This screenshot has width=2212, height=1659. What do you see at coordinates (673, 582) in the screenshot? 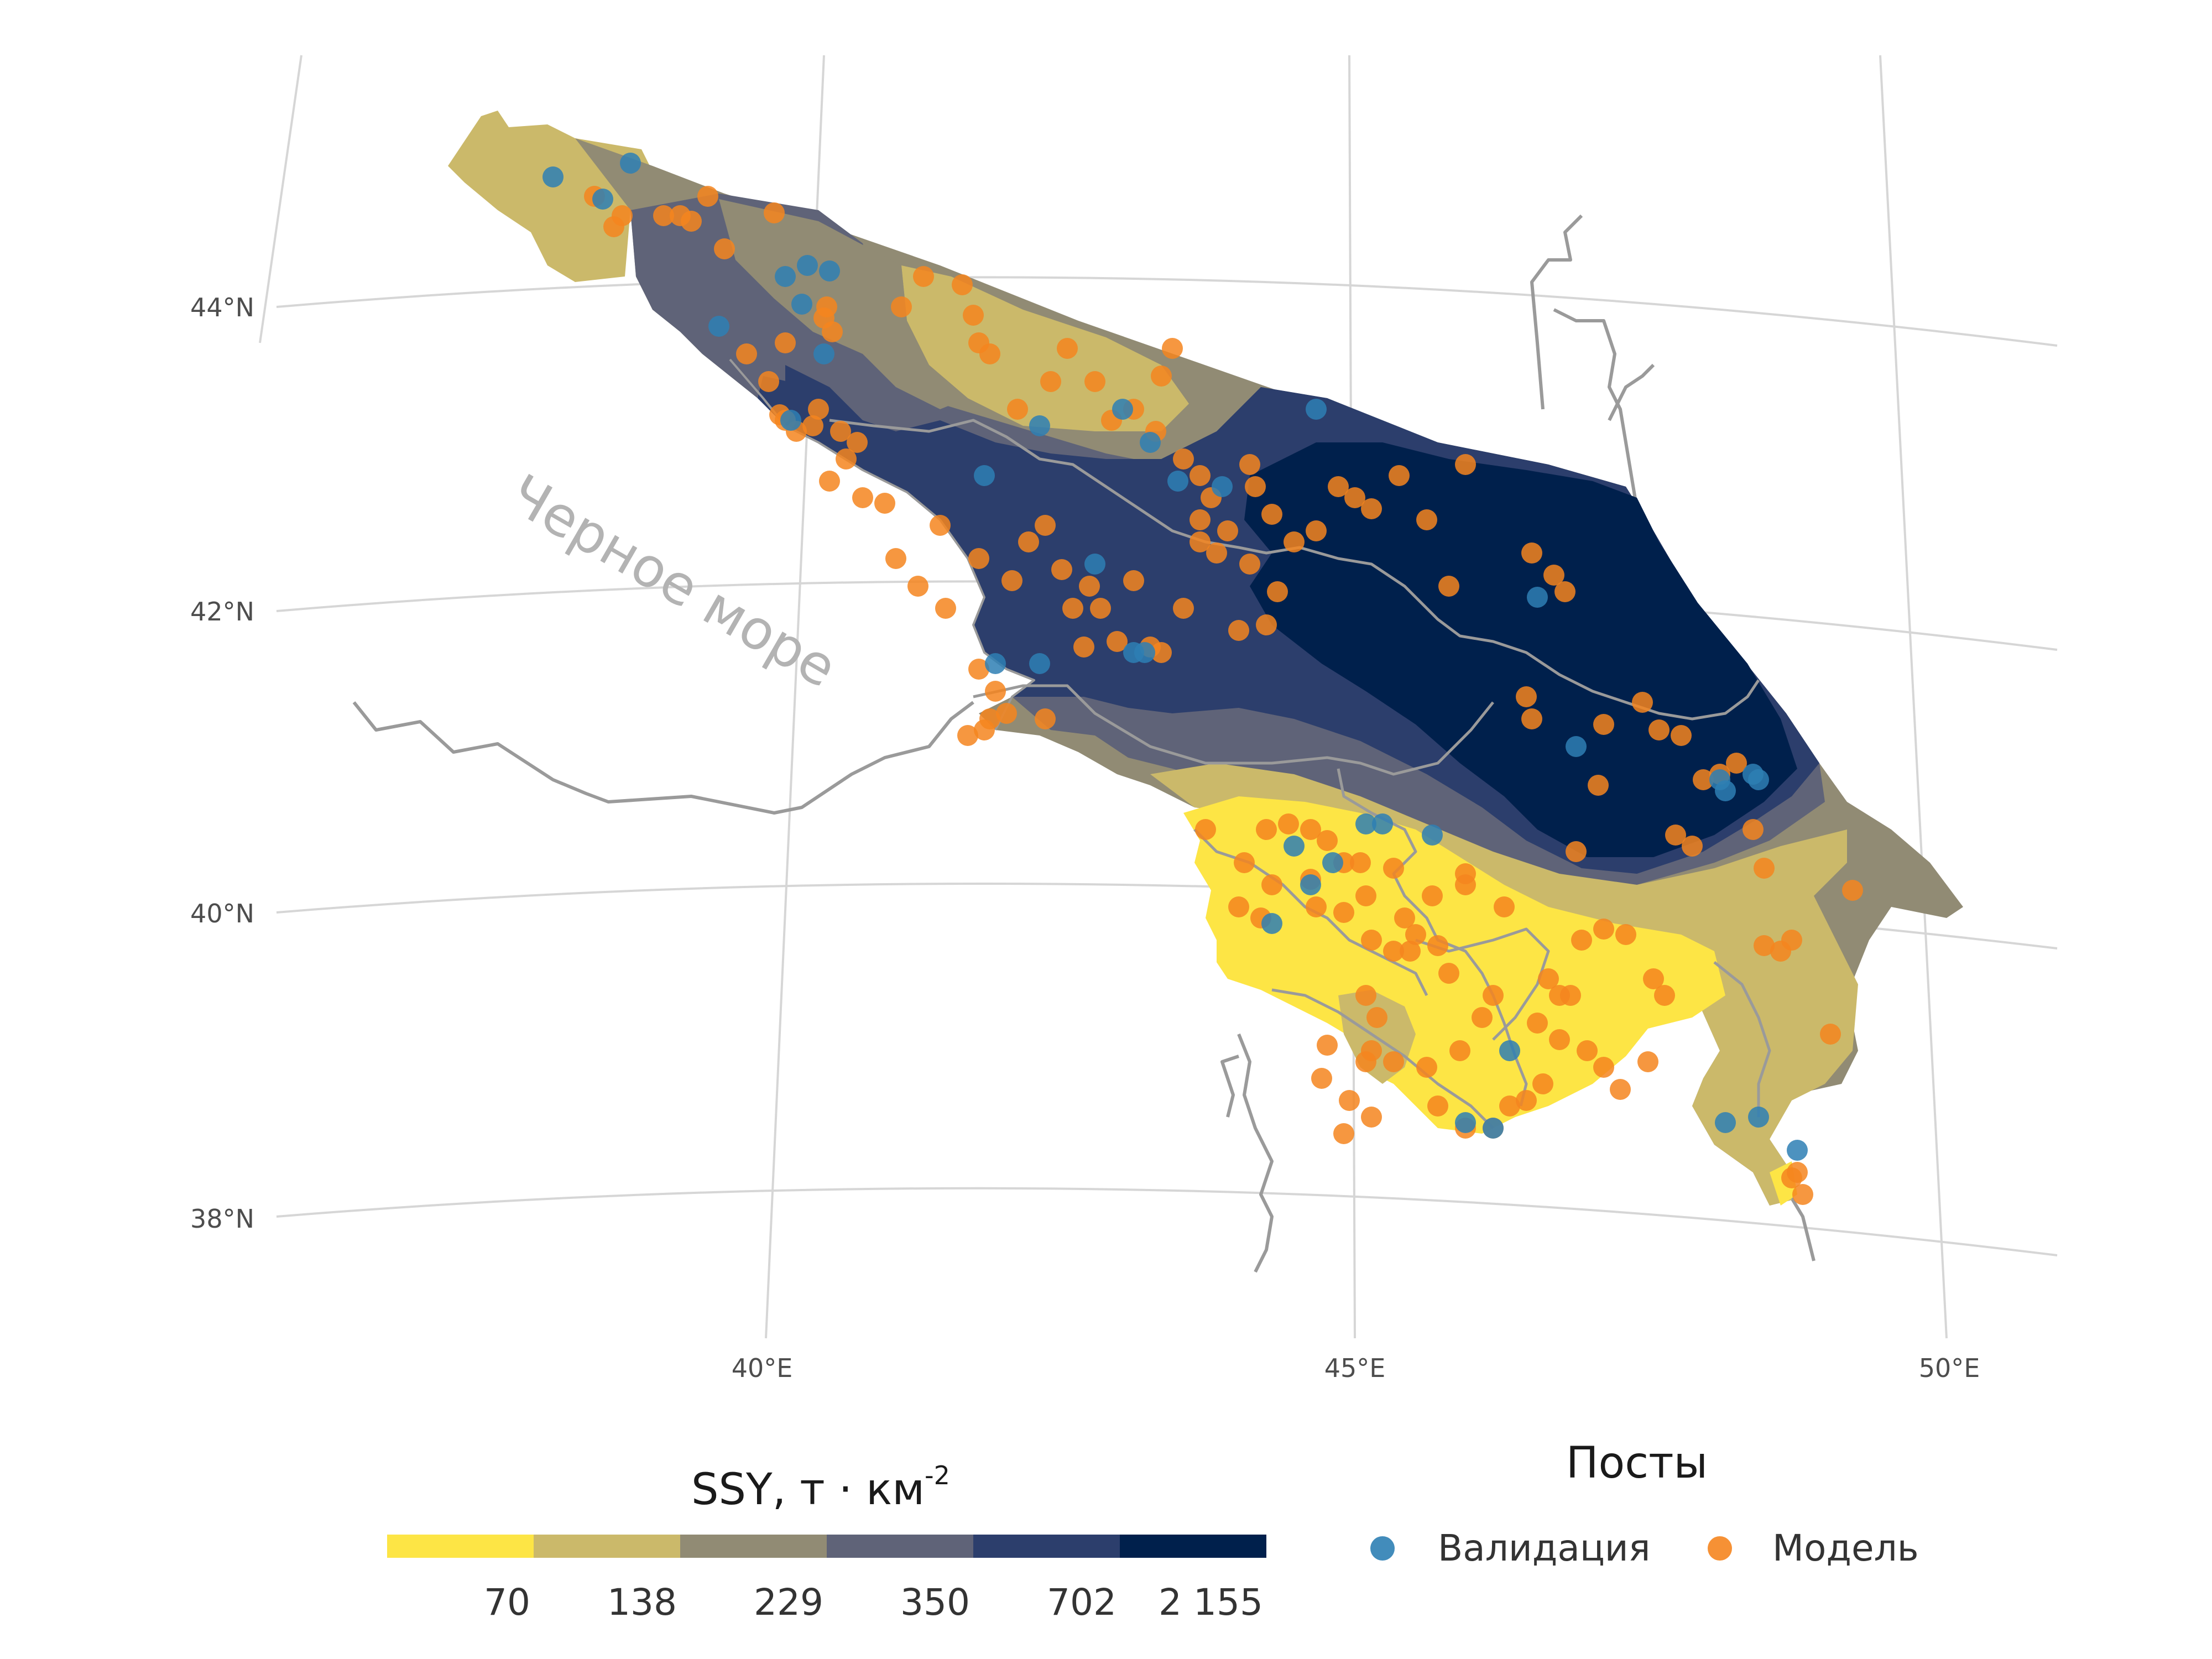
I see `black-sea-label: Черное море` at bounding box center [673, 582].